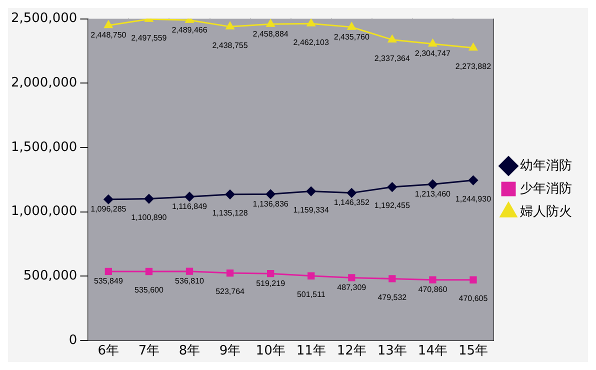  I want to click on legend-label: 幼年消防, so click(546, 166).